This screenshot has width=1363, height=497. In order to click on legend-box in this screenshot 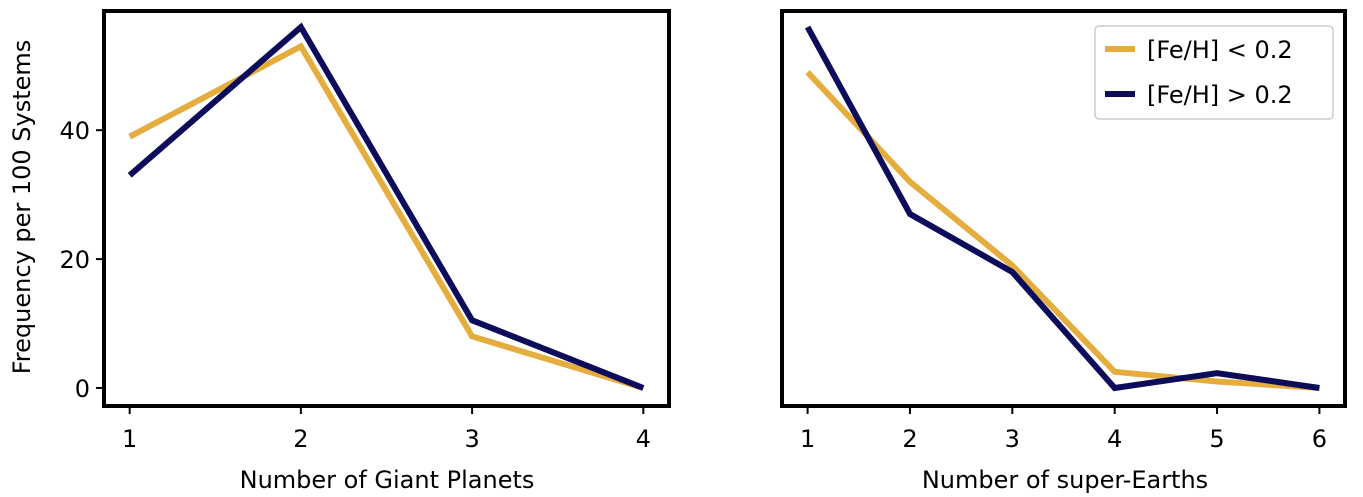, I will do `click(1214, 72)`.